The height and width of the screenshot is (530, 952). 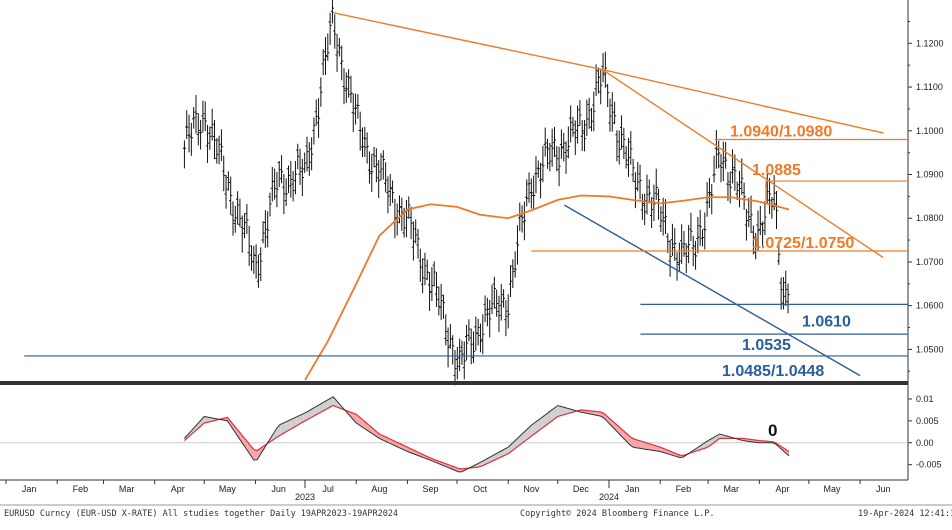 I want to click on x-tick-label: Nov, so click(x=531, y=489).